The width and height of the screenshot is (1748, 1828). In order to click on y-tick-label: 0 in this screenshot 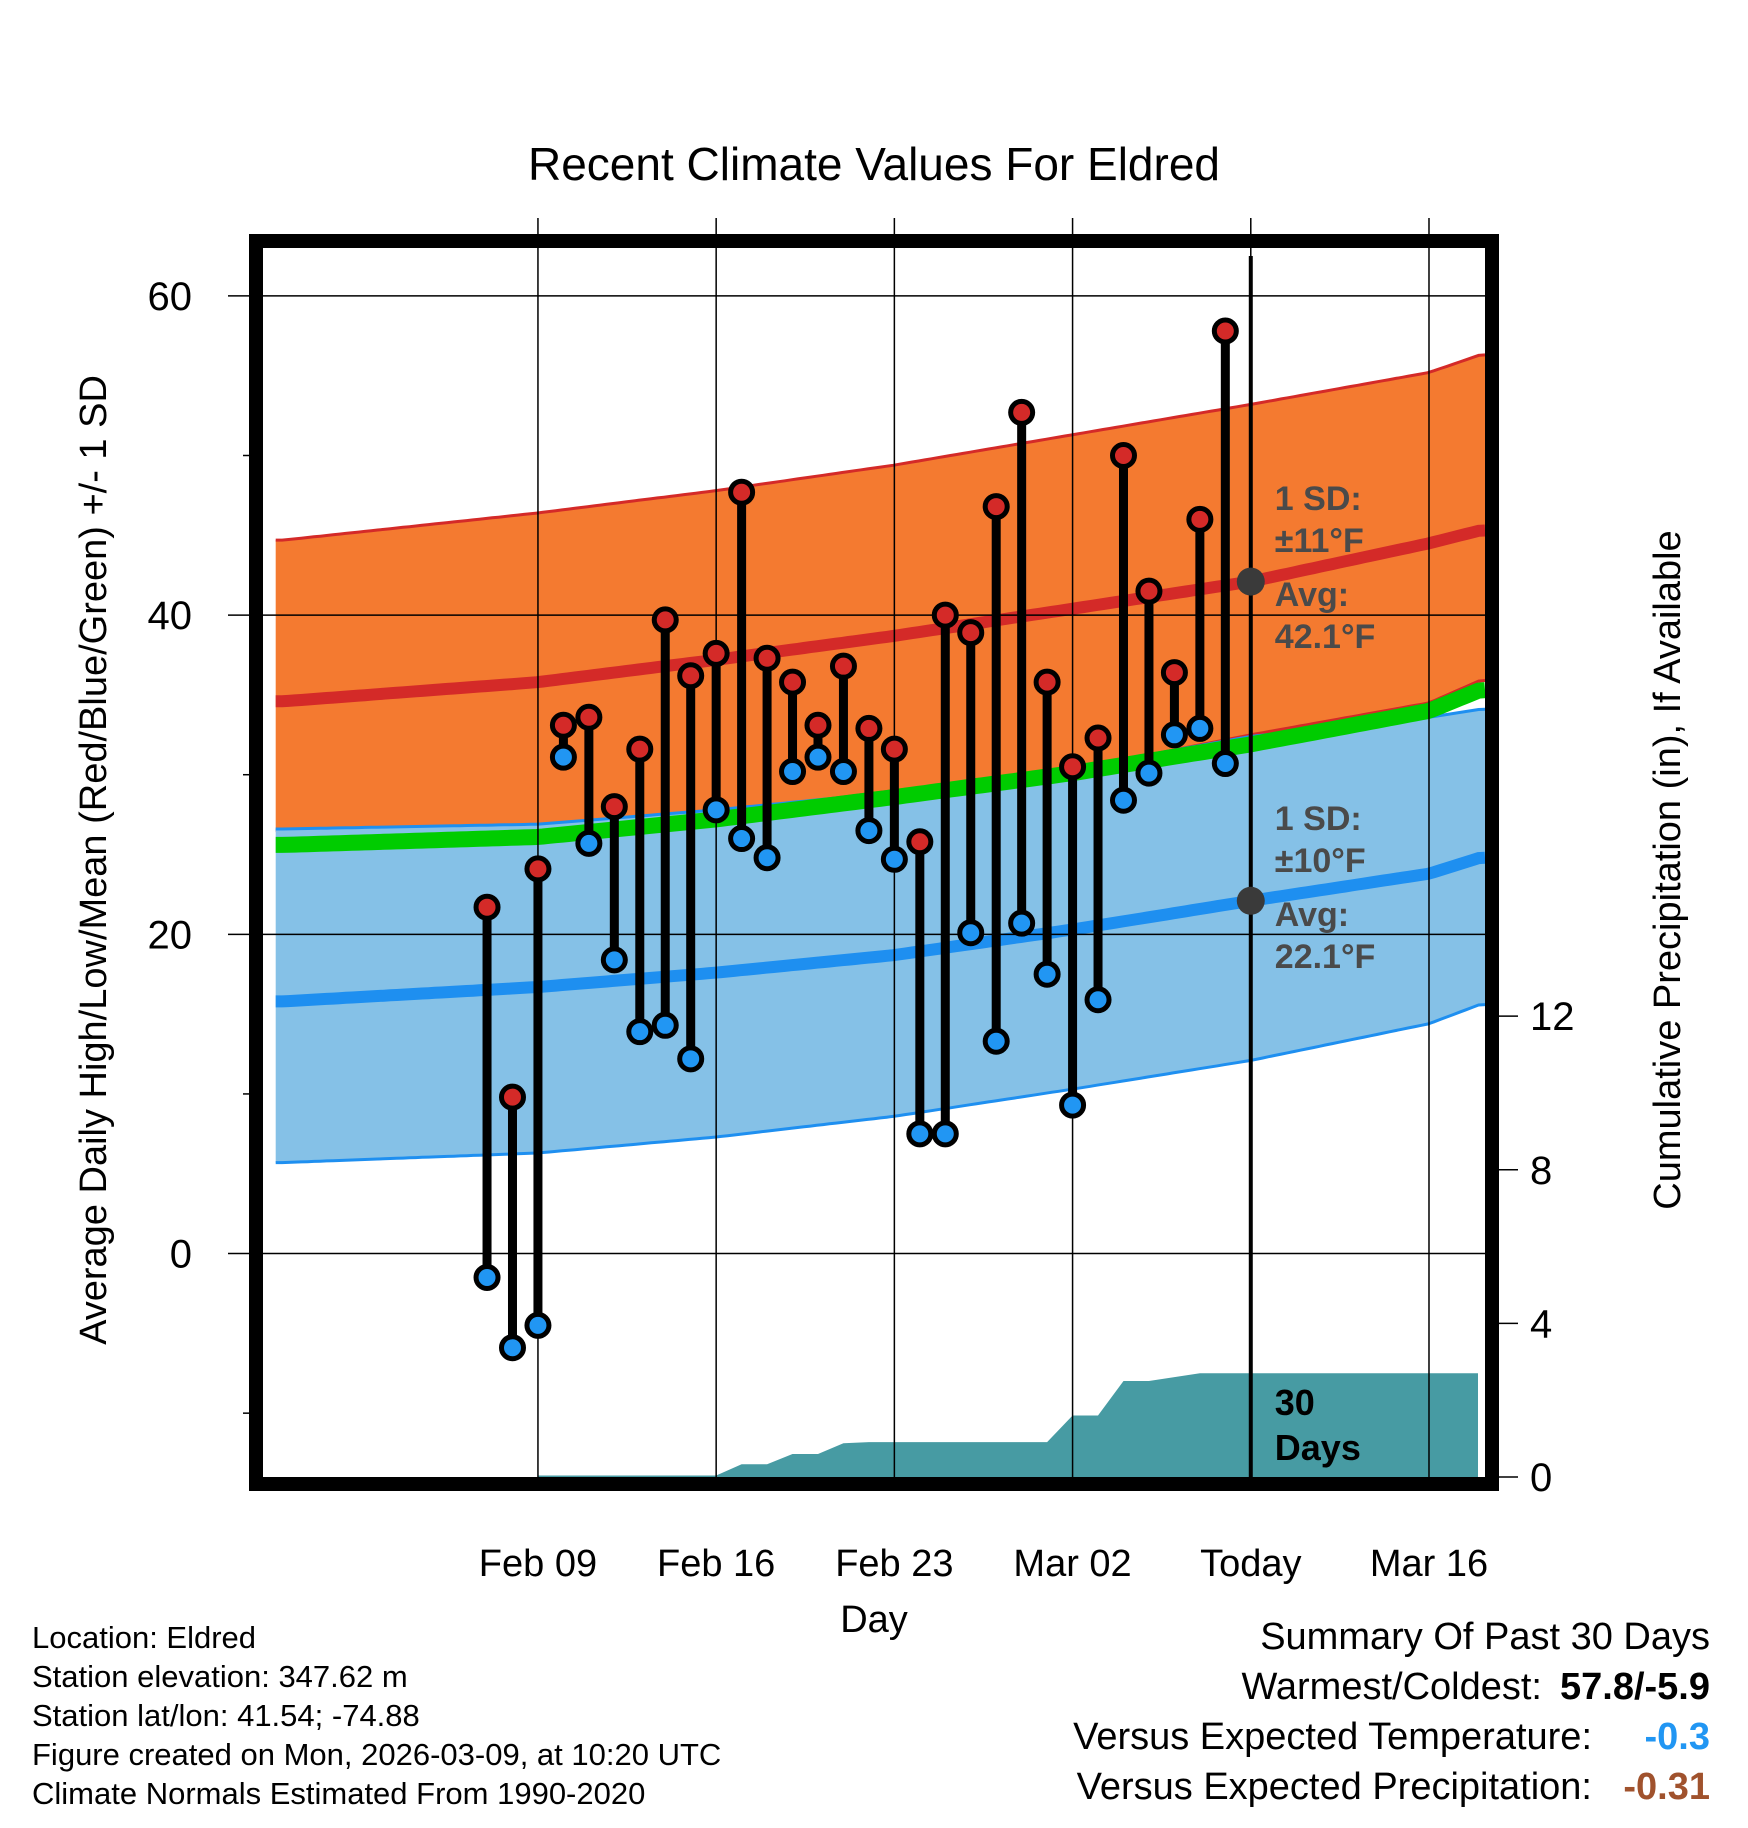, I will do `click(181, 1255)`.